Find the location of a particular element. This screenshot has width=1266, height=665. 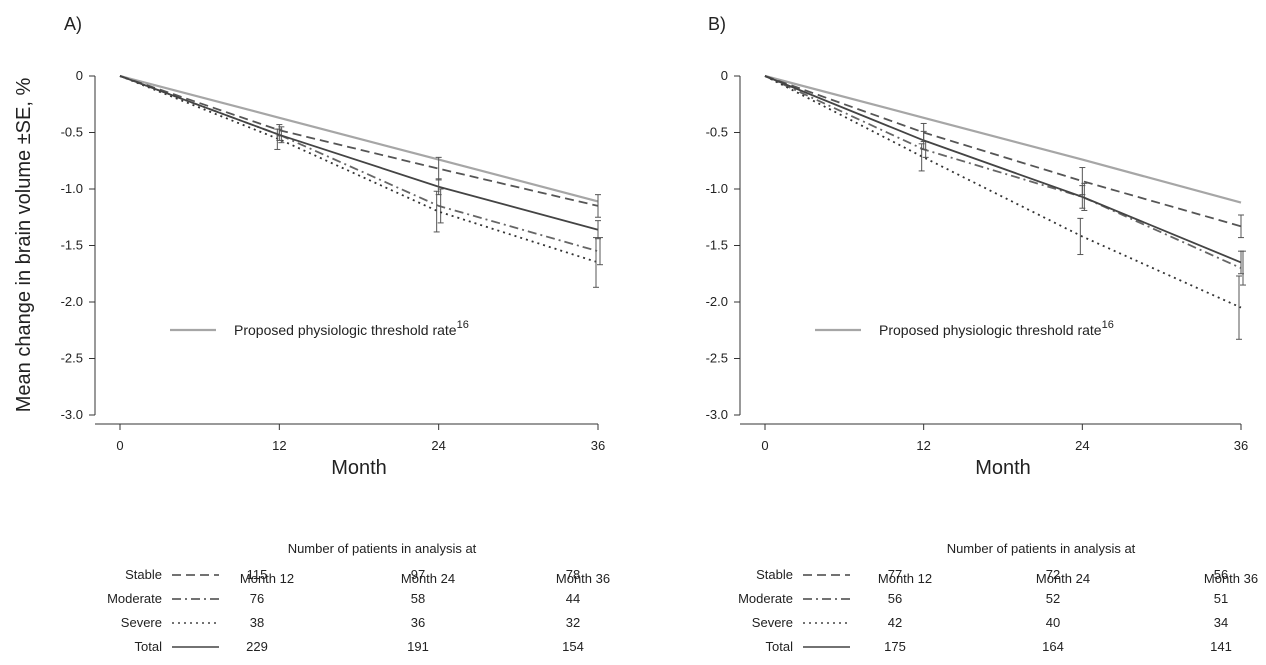

table-cell: 97 is located at coordinates (418, 574).